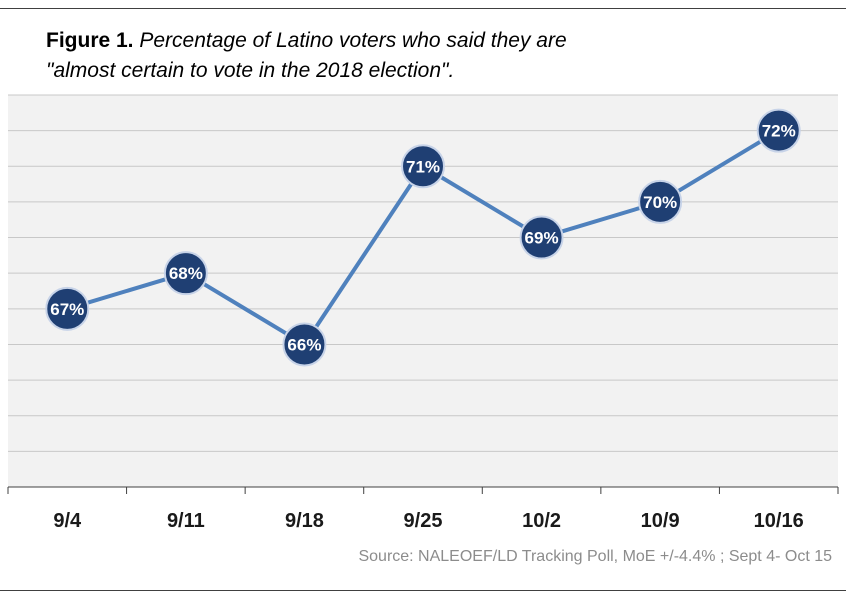  I want to click on x-tick-label: 10/16, so click(779, 521).